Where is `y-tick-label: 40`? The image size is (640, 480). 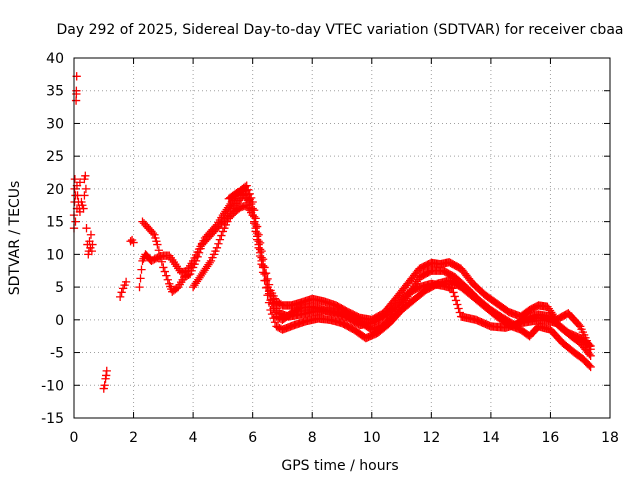
y-tick-label: 40 is located at coordinates (55, 59).